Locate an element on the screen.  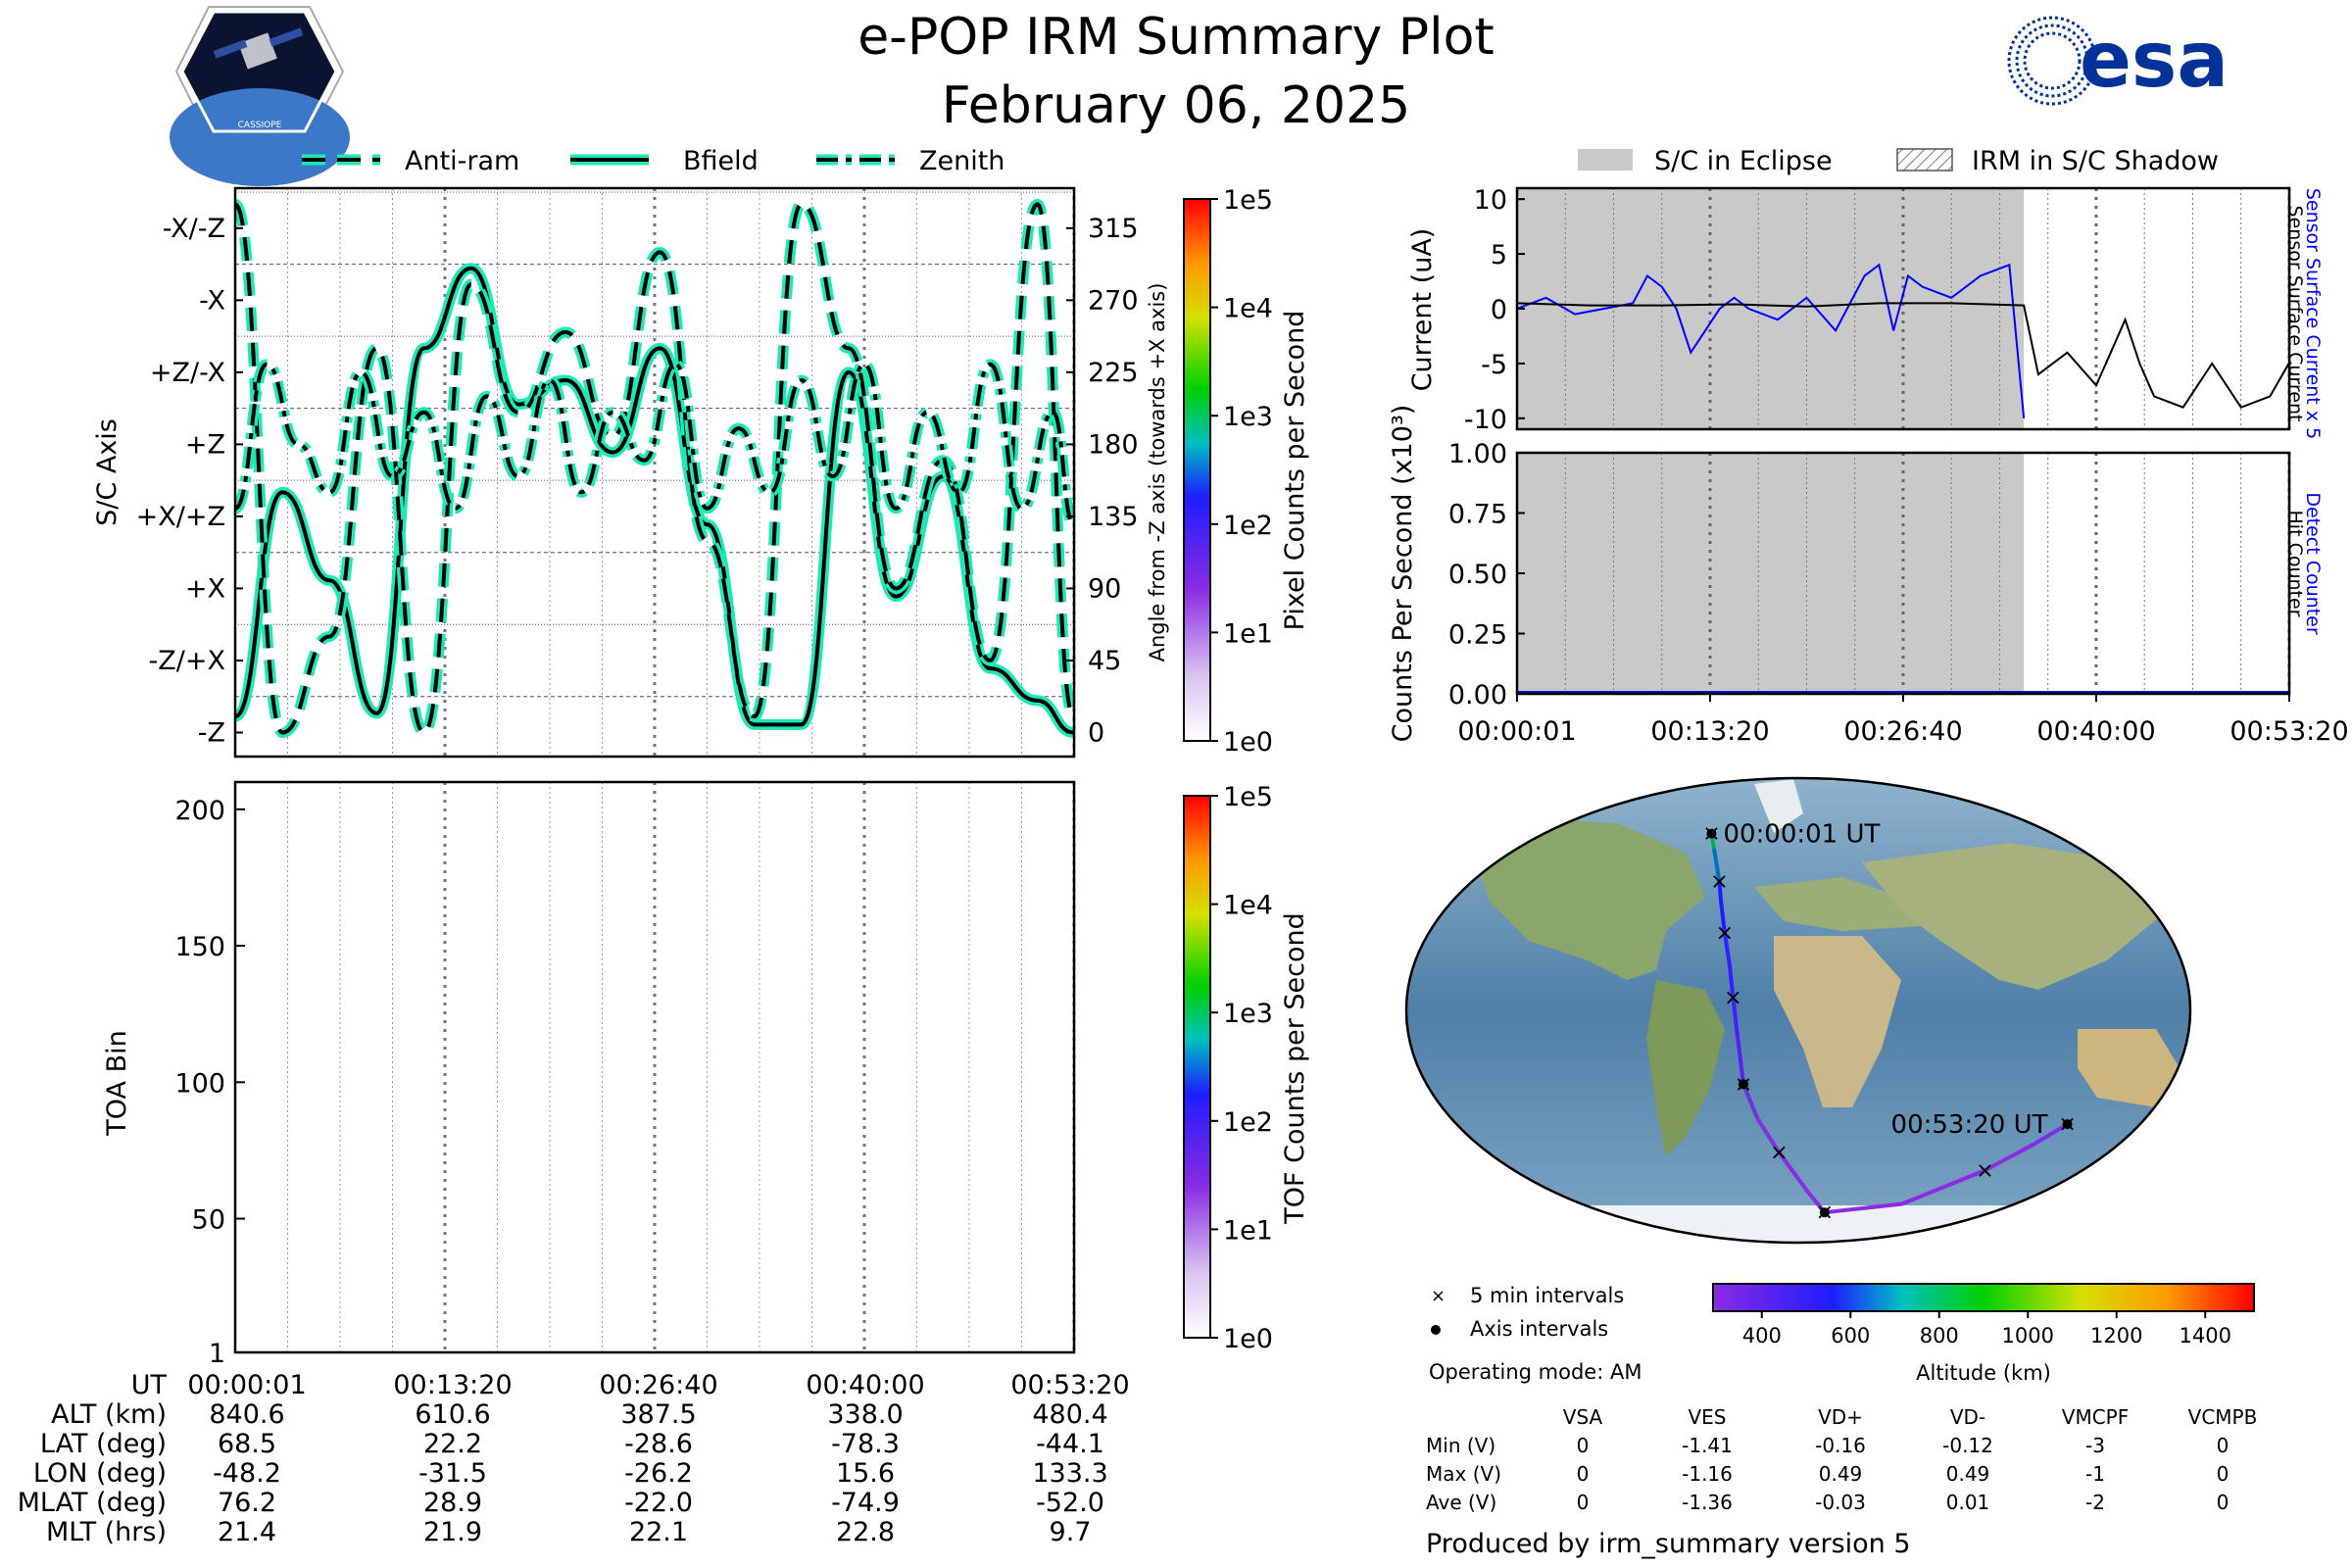
page-title: e-POP IRM Summary Plot is located at coordinates (1176, 37).